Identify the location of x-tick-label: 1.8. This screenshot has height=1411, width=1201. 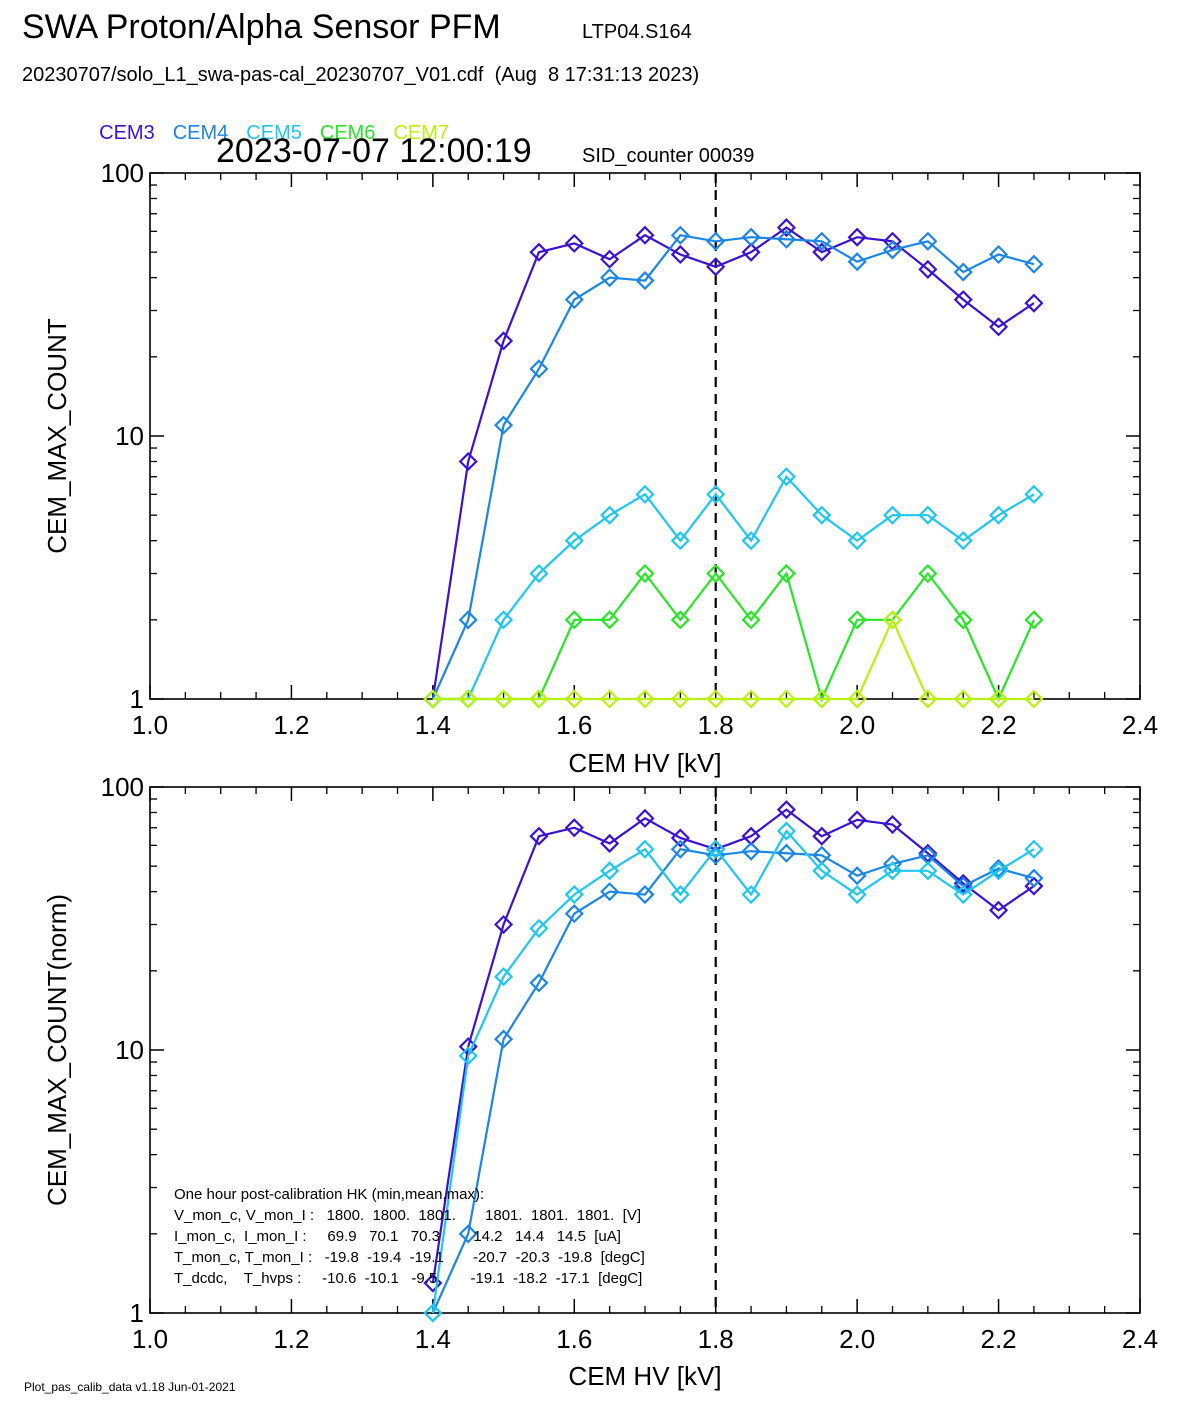
(716, 1339).